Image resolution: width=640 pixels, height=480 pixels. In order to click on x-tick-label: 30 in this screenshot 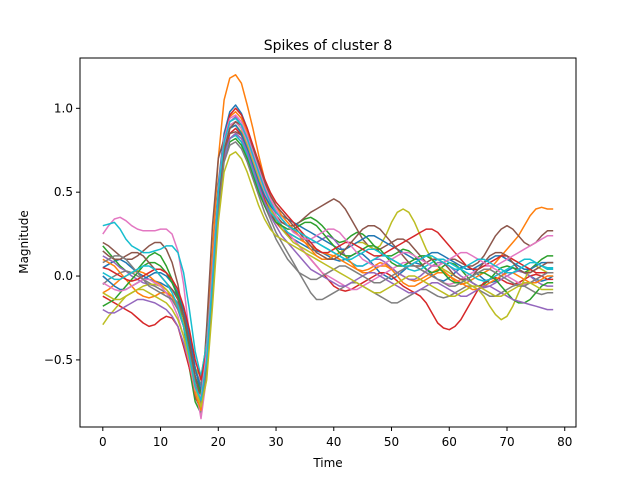, I will do `click(275, 442)`.